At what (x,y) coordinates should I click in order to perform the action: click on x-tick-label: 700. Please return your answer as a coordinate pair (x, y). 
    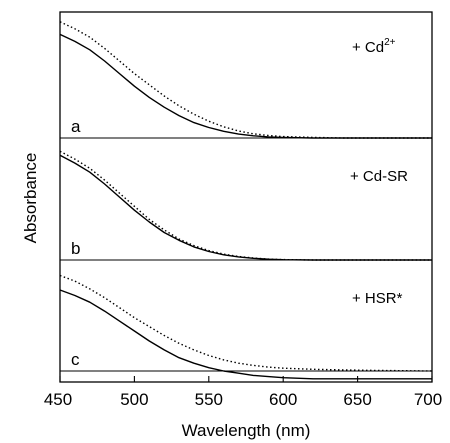
    Looking at the image, I should click on (428, 399).